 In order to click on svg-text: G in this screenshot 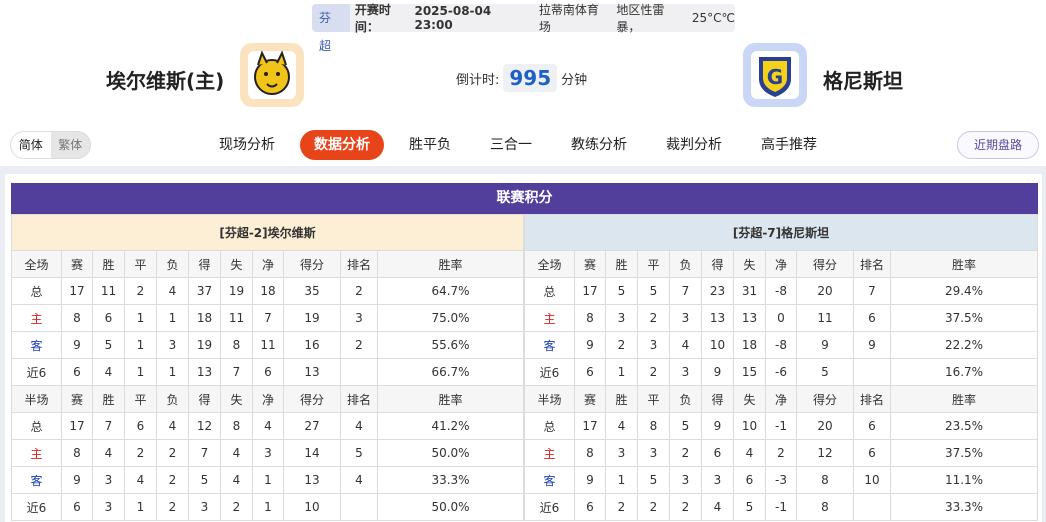, I will do `click(775, 77)`.